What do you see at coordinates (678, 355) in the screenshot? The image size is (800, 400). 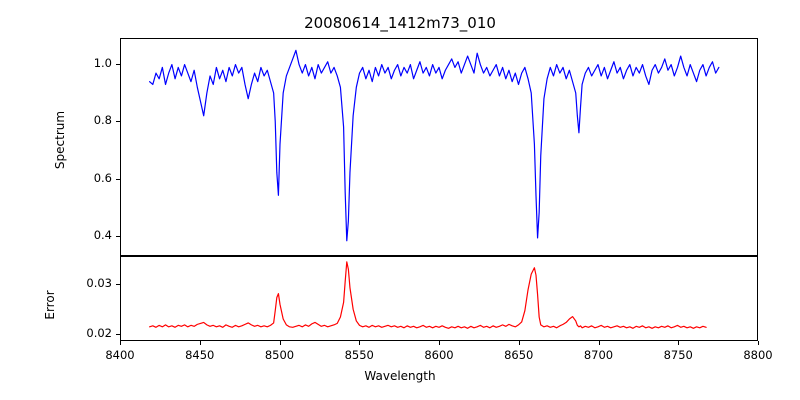 I see `x-tick-label: 8750` at bounding box center [678, 355].